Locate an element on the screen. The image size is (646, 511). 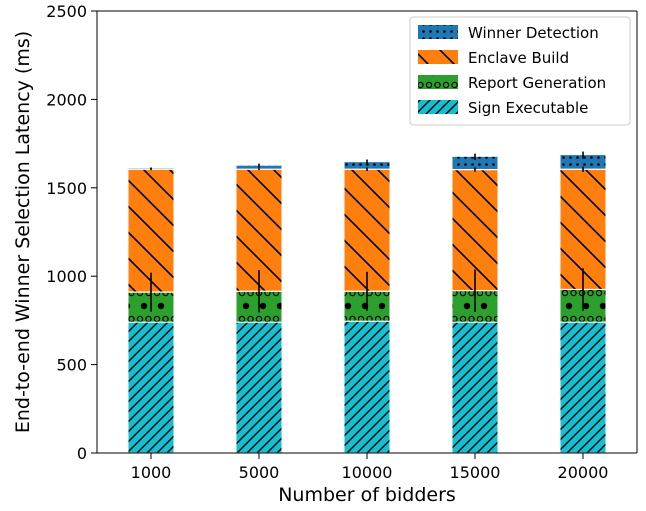
y-tick-label-1500: 1500 is located at coordinates (66, 188).